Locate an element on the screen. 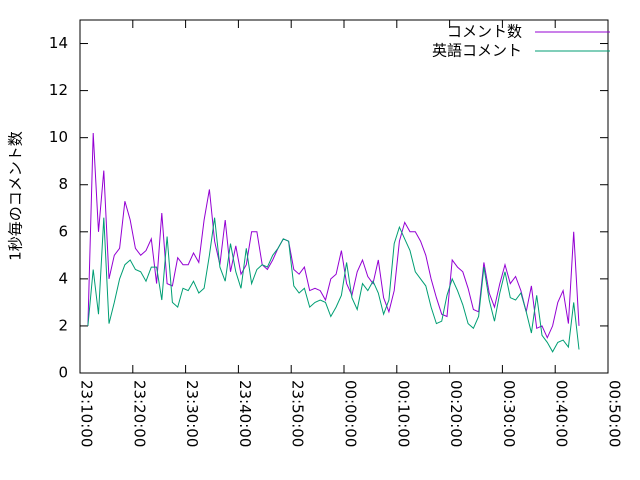  x-tick-label: 23:20:00 is located at coordinates (139, 413).